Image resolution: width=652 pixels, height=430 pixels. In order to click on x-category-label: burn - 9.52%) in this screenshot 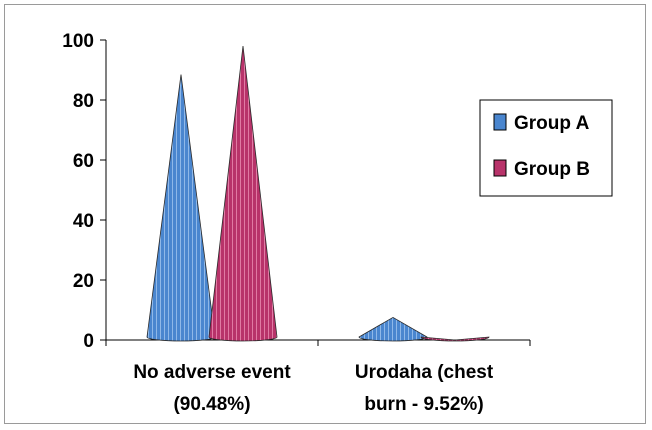, I will do `click(423, 404)`.